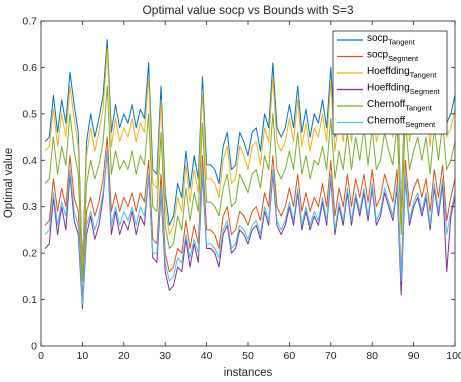 The image size is (461, 382). Describe the element at coordinates (29, 300) in the screenshot. I see `y-tick-label: 0.1` at that location.